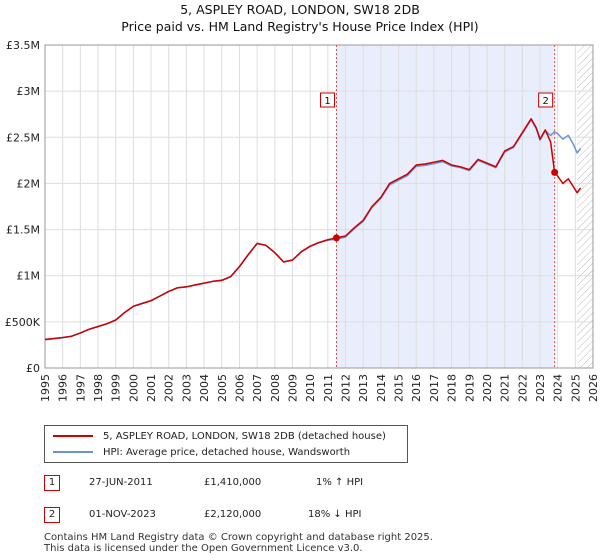 This screenshot has width=600, height=560. Describe the element at coordinates (505, 388) in the screenshot. I see `x-tick-label: 2021` at that location.